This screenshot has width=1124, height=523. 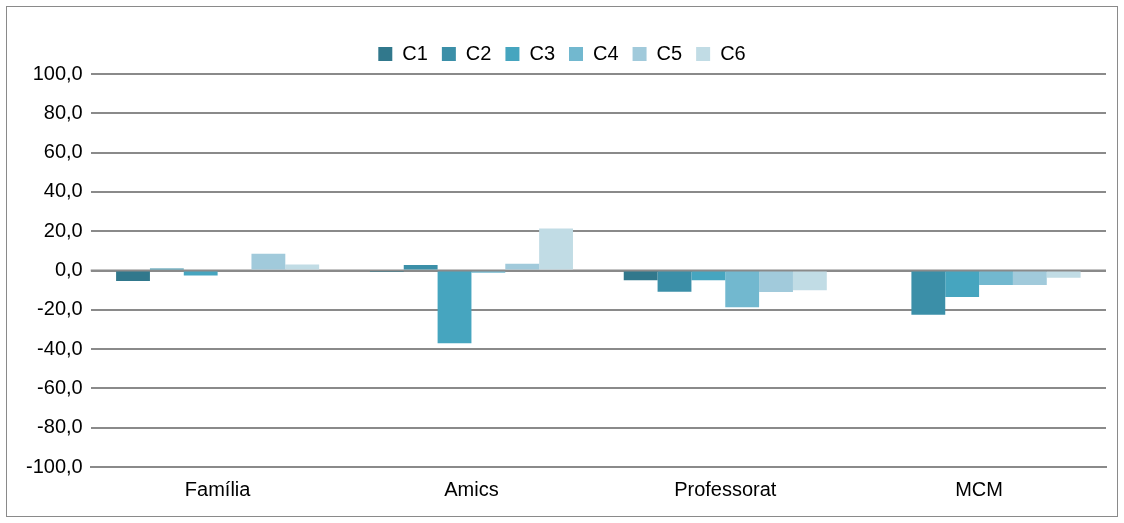 What do you see at coordinates (57, 72) in the screenshot?
I see `y-tick-label: 100,0` at bounding box center [57, 72].